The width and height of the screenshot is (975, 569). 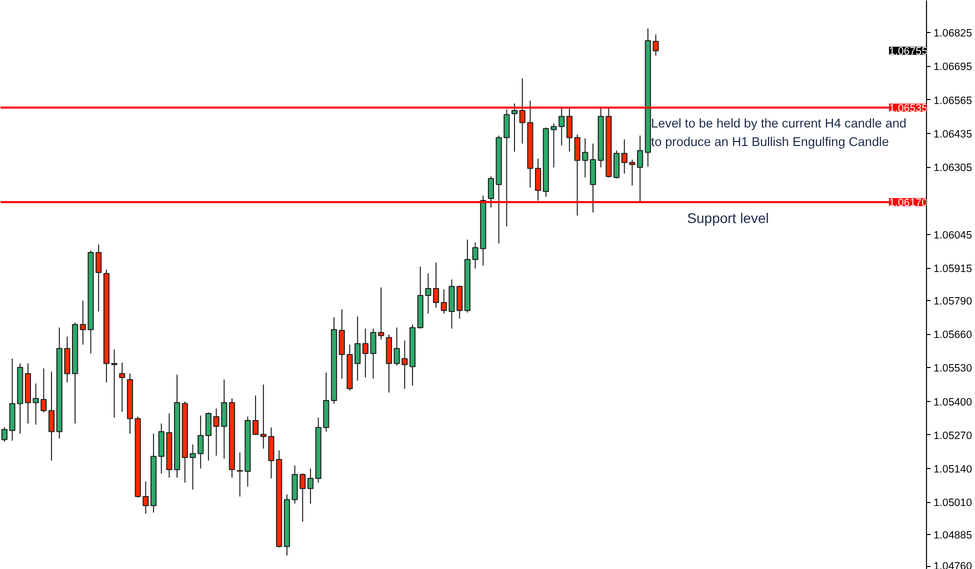 What do you see at coordinates (953, 335) in the screenshot?
I see `y-tick-label: 1.05660` at bounding box center [953, 335].